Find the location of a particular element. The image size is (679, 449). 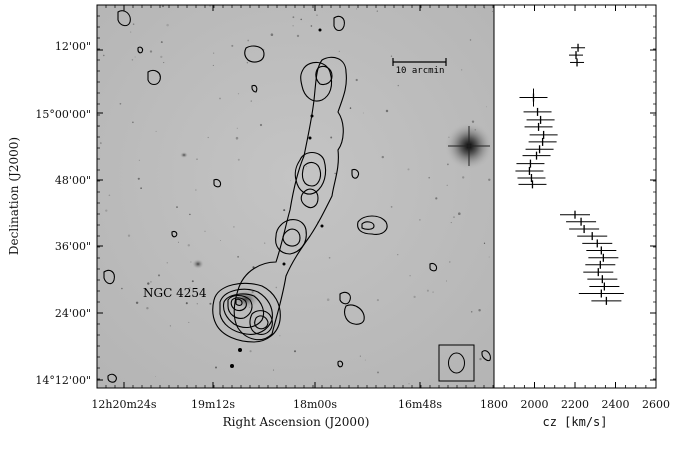

velocity-x-tick-label: 2200 is located at coordinates (575, 404).